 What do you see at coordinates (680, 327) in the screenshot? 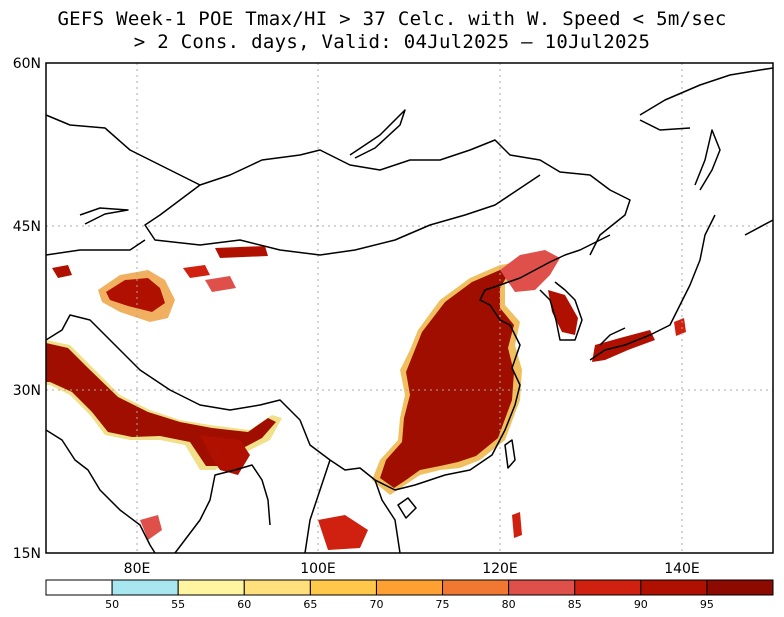
I see `shade-japan-east` at bounding box center [680, 327].